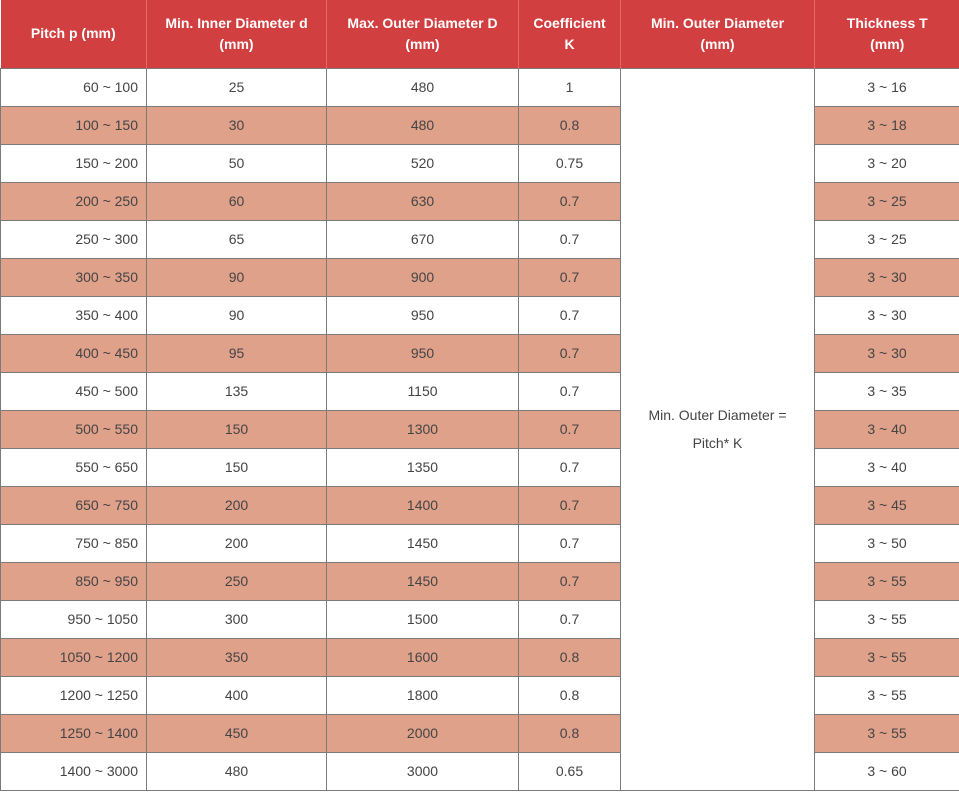 The image size is (959, 801). What do you see at coordinates (886, 125) in the screenshot?
I see `cell-thickness: 3 ~ 18` at bounding box center [886, 125].